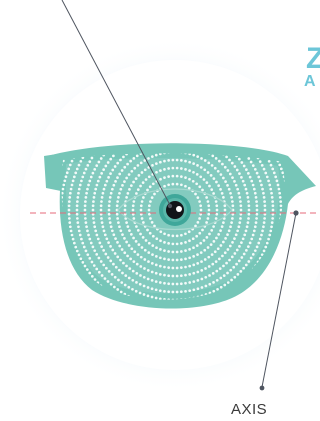 Image resolution: width=320 pixels, height=421 pixels. What do you see at coordinates (249, 409) in the screenshot?
I see `axis-label: AXIS` at bounding box center [249, 409].